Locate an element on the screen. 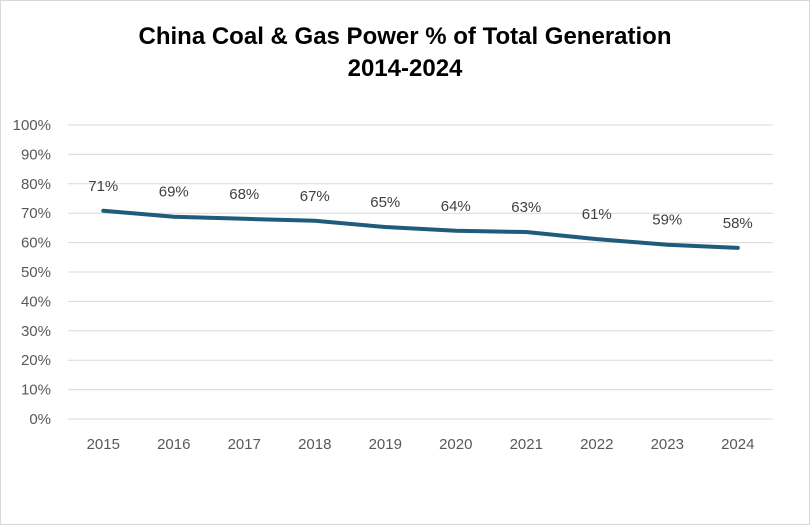 This screenshot has height=525, width=810. x-tick-label: 2016 is located at coordinates (173, 444).